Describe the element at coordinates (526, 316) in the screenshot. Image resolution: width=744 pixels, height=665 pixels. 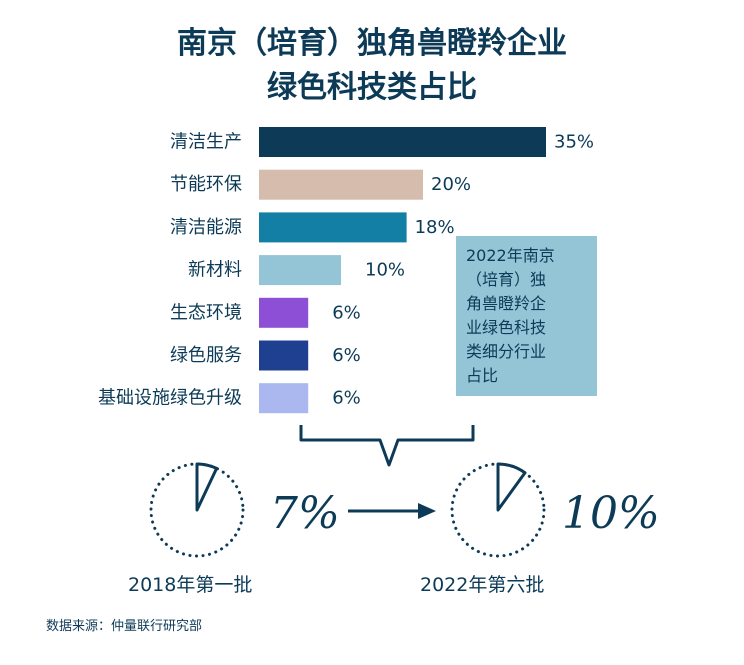
I see `note-box: 2022年南京 （培育）独 角兽瞪羚企 业绿色科技 类细分行业 占比` at that location.